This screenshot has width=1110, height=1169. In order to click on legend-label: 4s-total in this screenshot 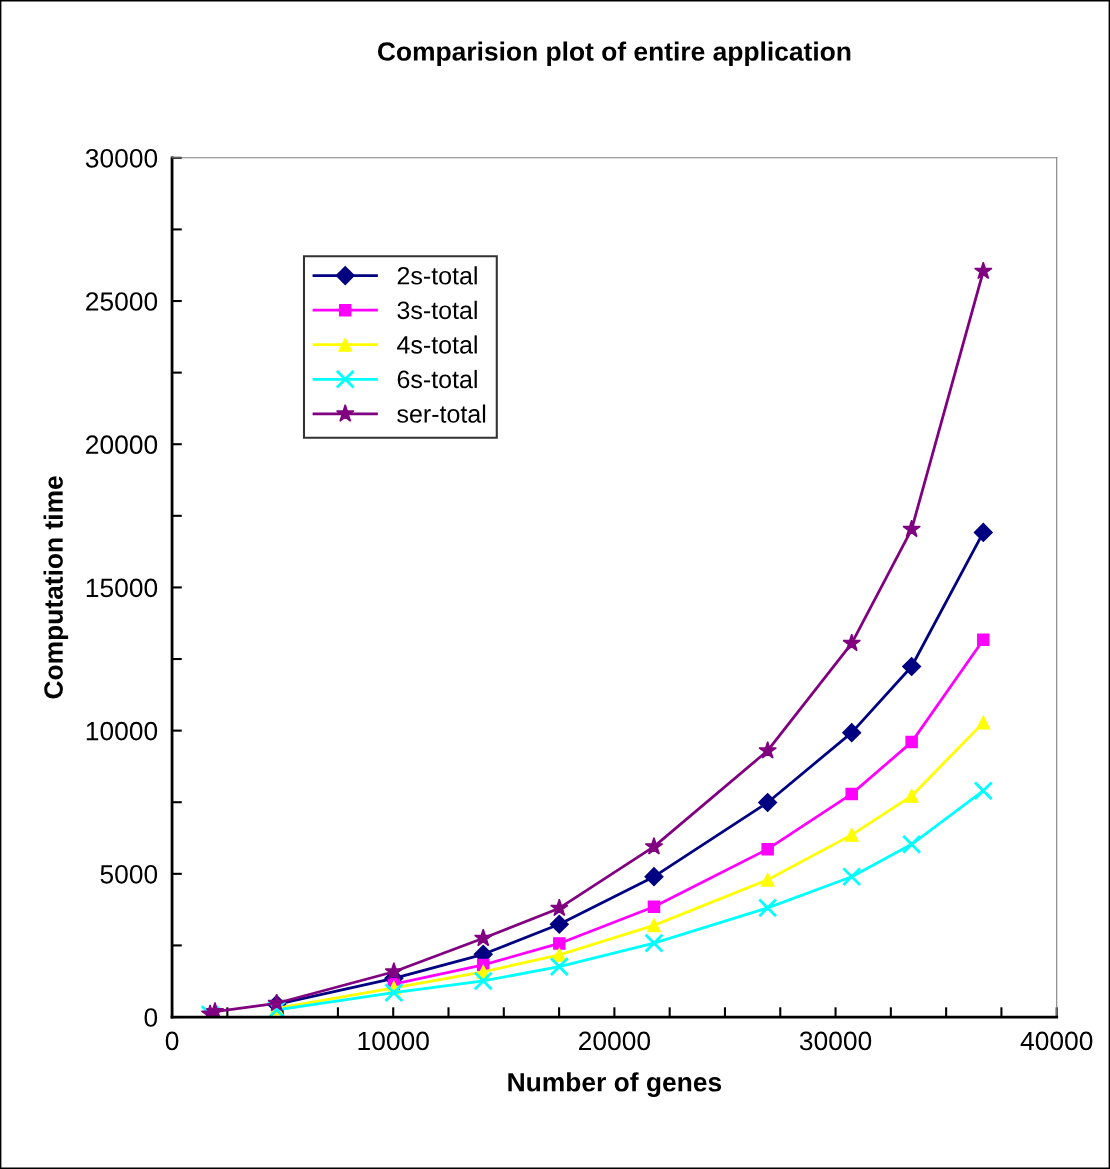, I will do `click(437, 344)`.